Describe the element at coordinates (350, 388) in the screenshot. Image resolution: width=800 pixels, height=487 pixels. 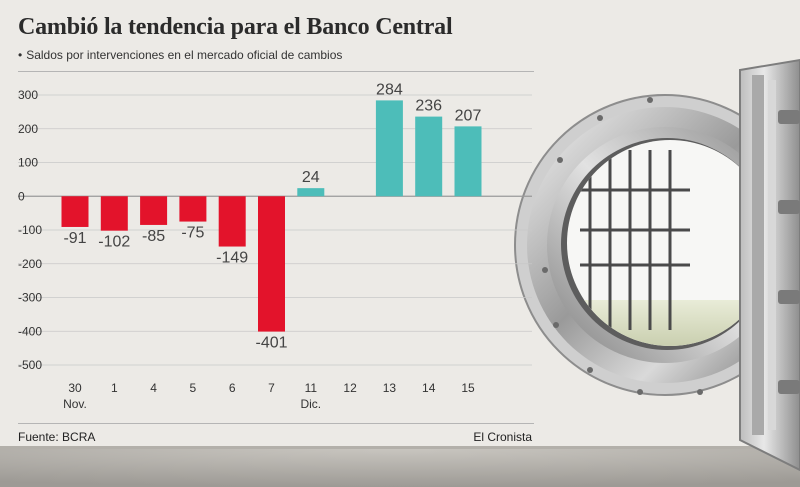
I see `x-tick-label: 12` at that location.